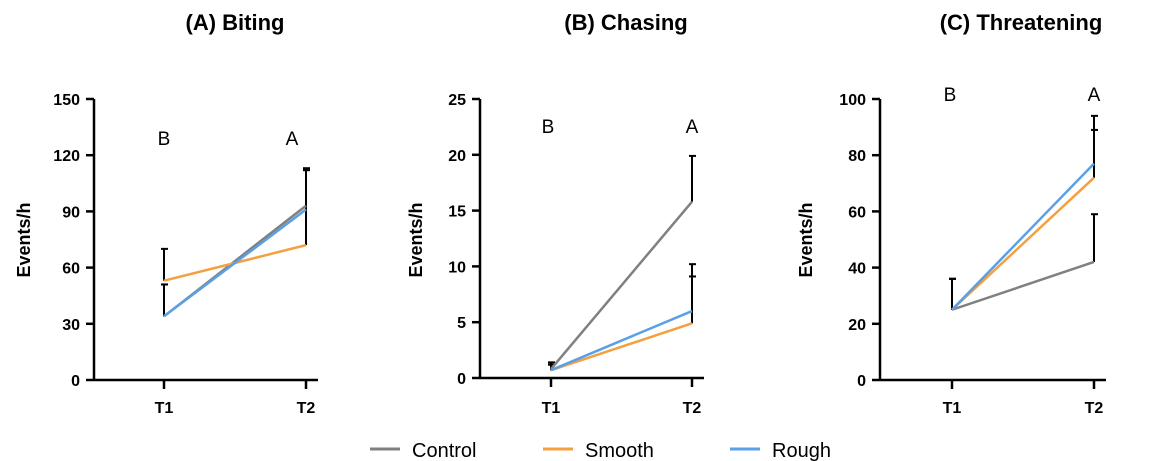 The width and height of the screenshot is (1161, 461). Describe the element at coordinates (457, 212) in the screenshot. I see `y-tick-label: 15` at that location.